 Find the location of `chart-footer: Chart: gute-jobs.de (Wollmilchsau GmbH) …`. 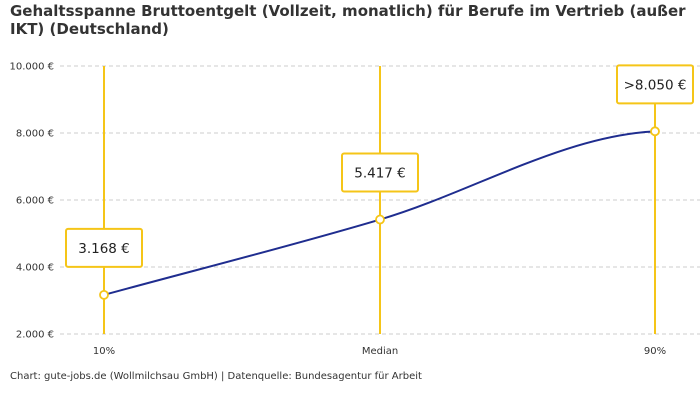

chart-footer: Chart: gute-jobs.de (Wollmilchsau GmbH) … is located at coordinates (216, 376).